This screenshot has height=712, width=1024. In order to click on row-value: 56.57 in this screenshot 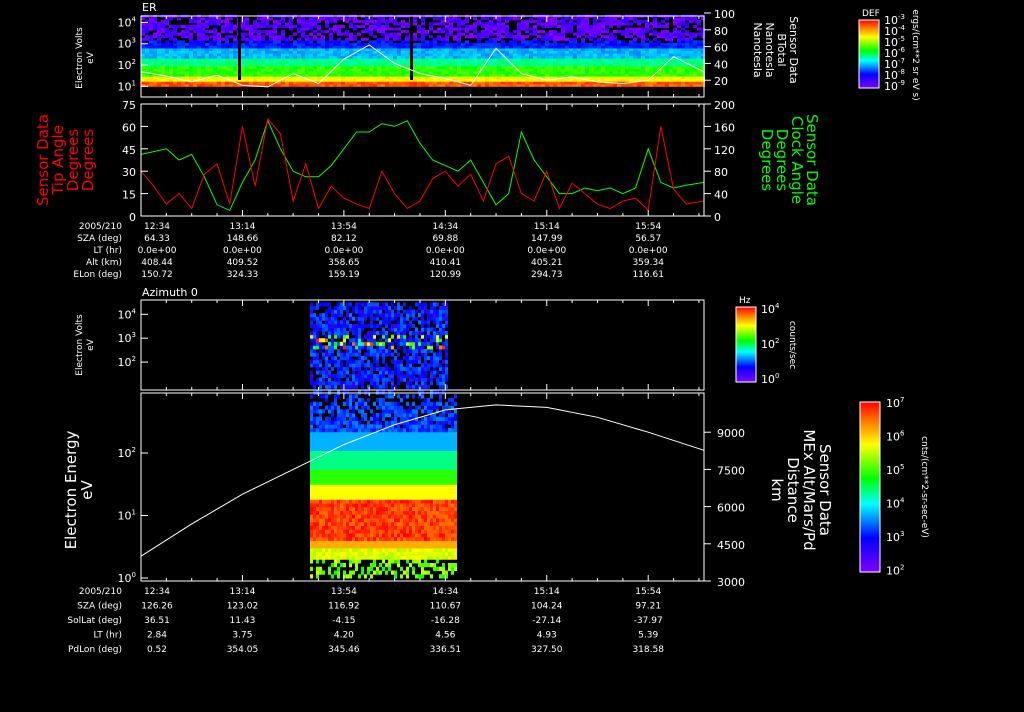, I will do `click(648, 239)`.